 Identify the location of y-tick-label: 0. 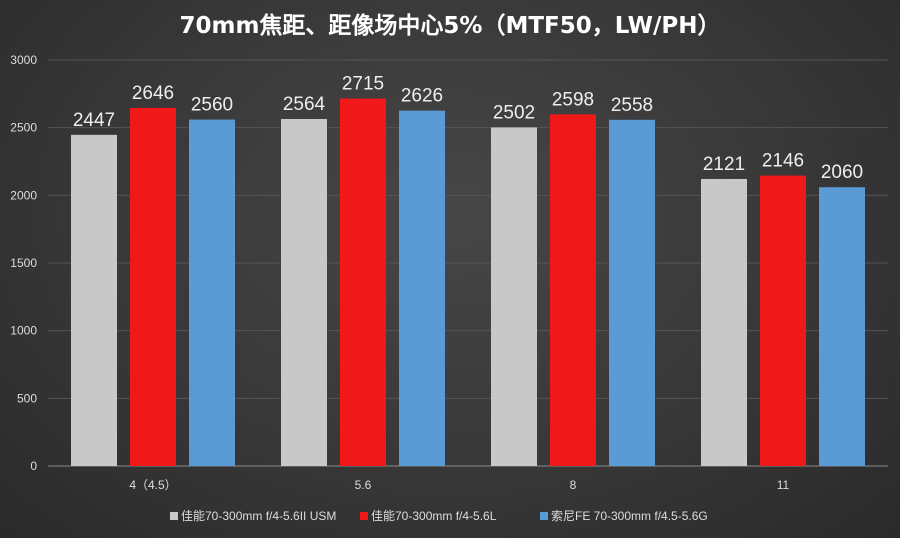
(33, 466).